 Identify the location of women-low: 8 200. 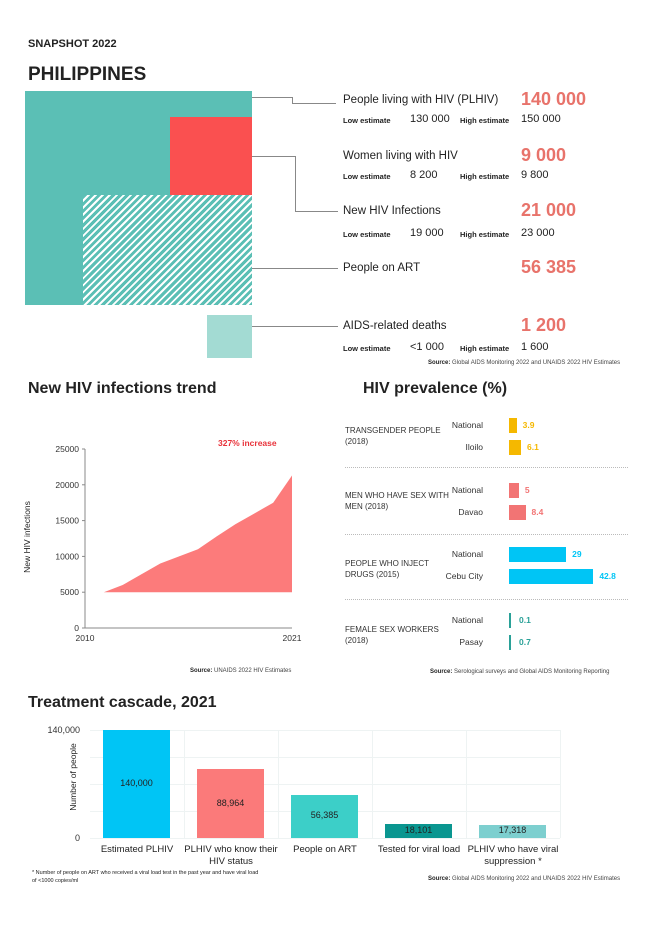
(424, 175).